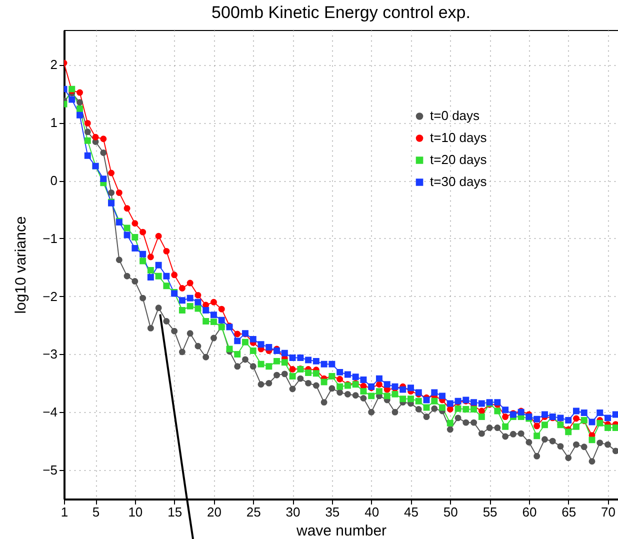 This screenshot has height=539, width=618. I want to click on x-tick-label: 70, so click(608, 512).